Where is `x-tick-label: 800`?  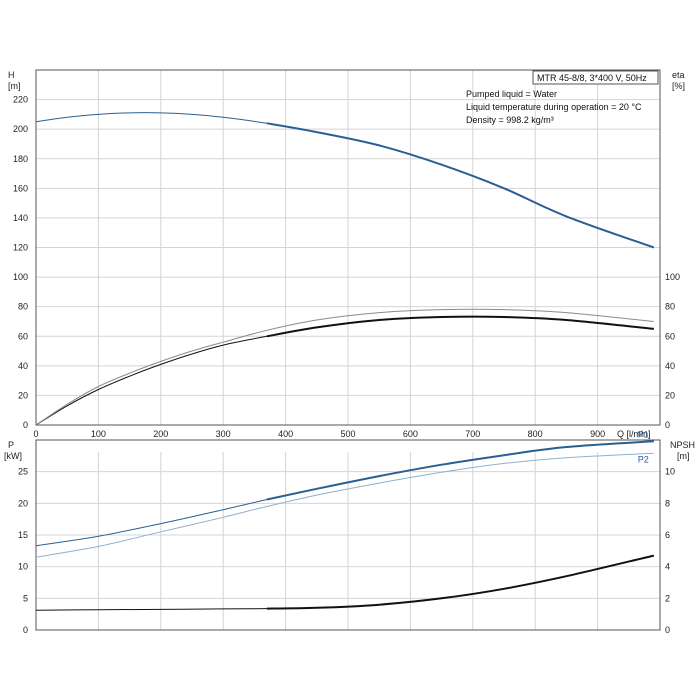
x-tick-label: 800 is located at coordinates (535, 434).